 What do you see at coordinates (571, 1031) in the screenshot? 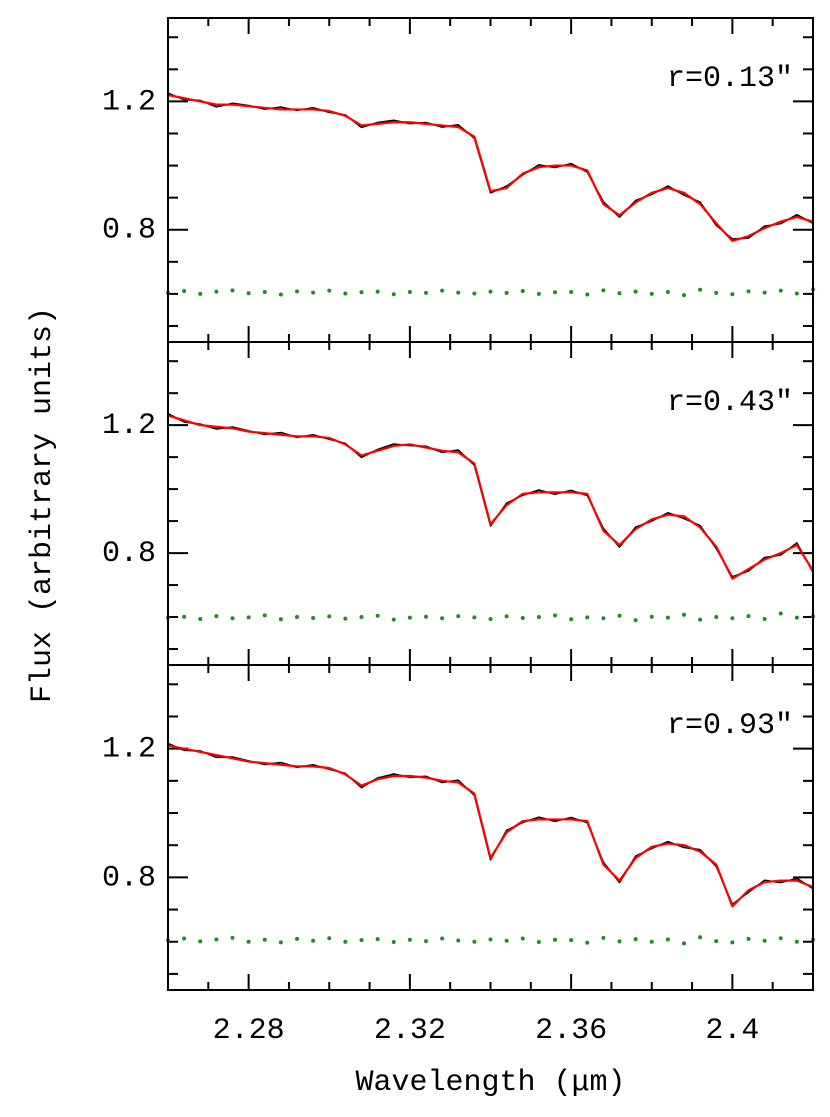
I see `x-tick-label: 2.36` at bounding box center [571, 1031].